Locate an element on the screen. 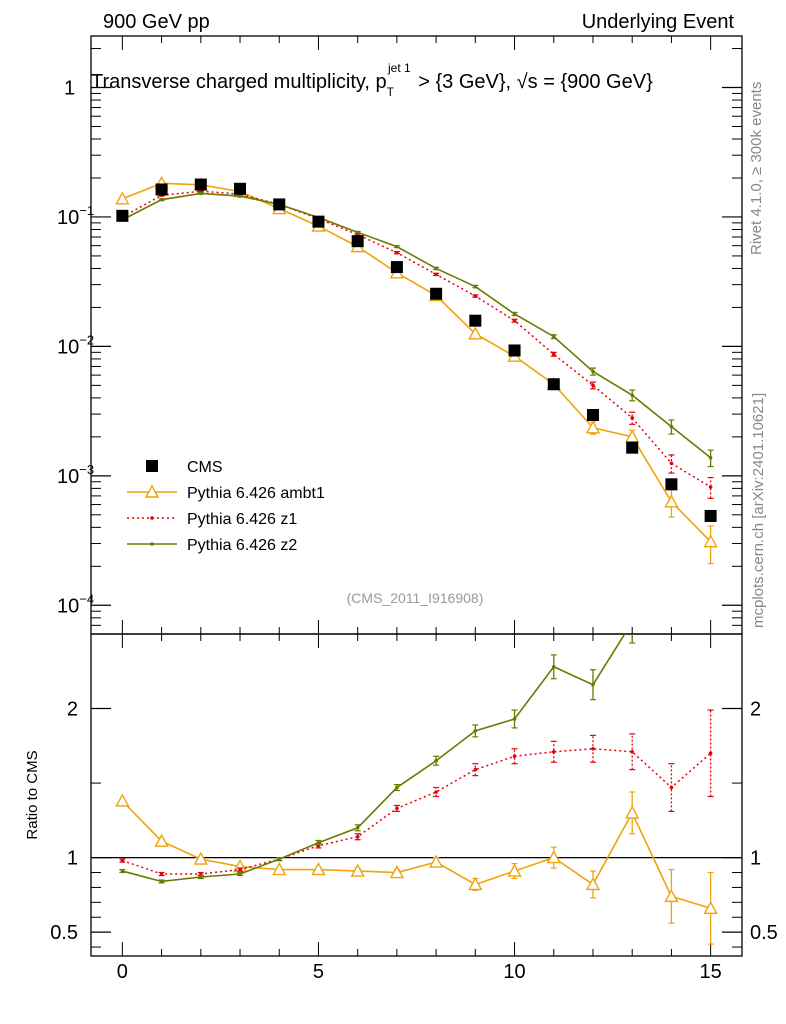 The height and width of the screenshot is (1024, 786). legend-marker-z1 is located at coordinates (152, 518).